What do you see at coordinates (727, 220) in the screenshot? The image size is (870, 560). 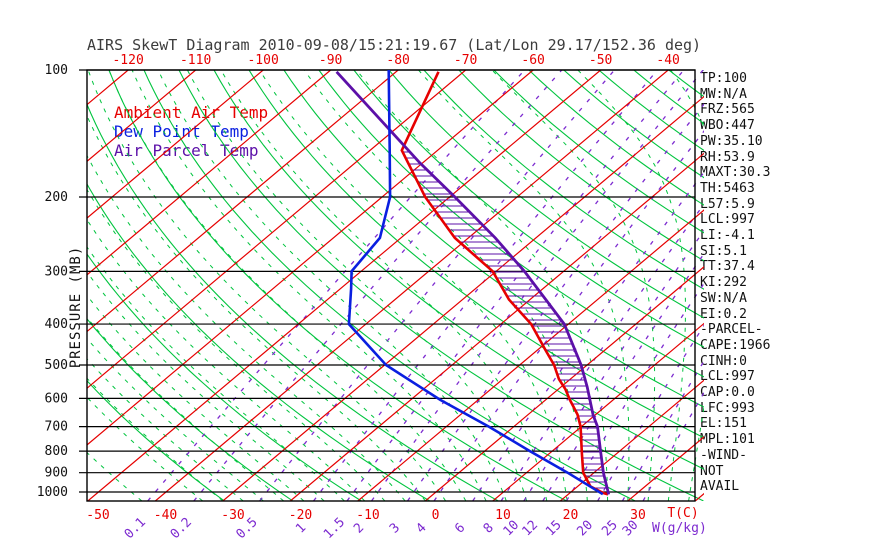 I see `stat-line: LCL:997` at bounding box center [727, 220].